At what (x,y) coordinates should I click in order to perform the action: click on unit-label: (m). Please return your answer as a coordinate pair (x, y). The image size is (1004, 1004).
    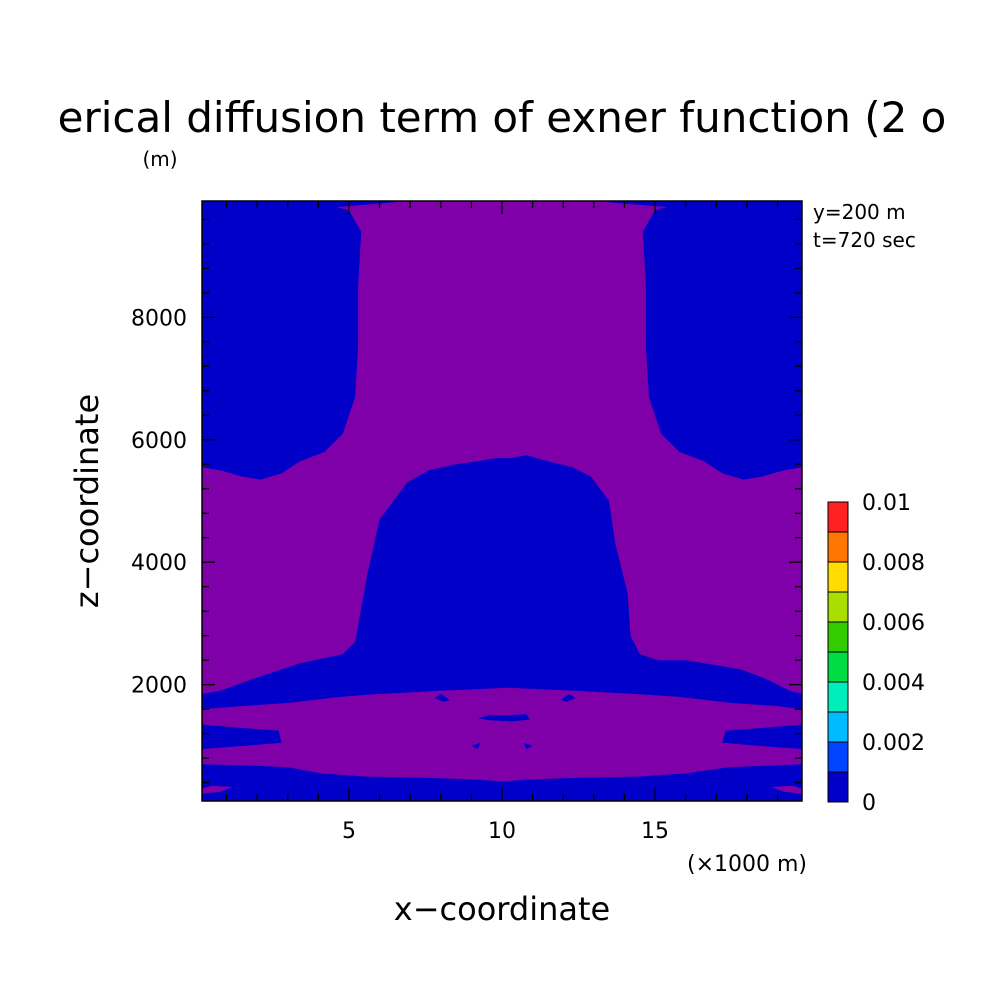
    Looking at the image, I should click on (159, 159).